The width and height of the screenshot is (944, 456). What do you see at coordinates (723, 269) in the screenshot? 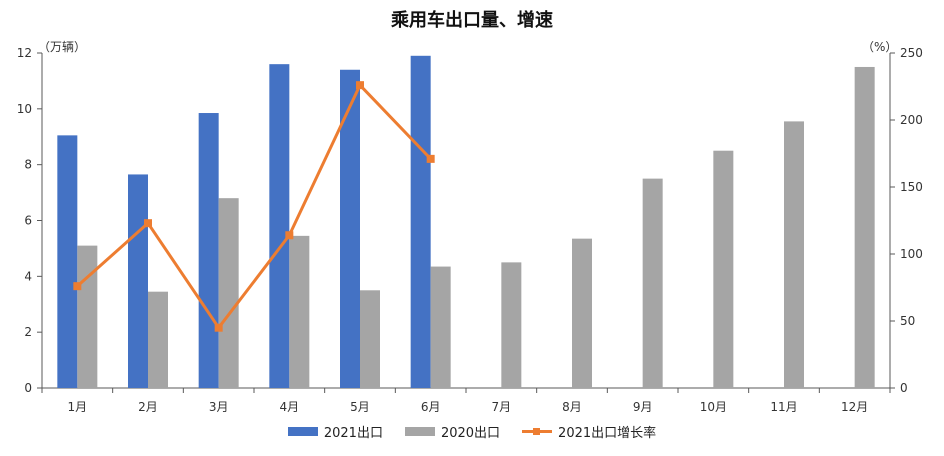
I see `bar-2020出口-10月` at bounding box center [723, 269].